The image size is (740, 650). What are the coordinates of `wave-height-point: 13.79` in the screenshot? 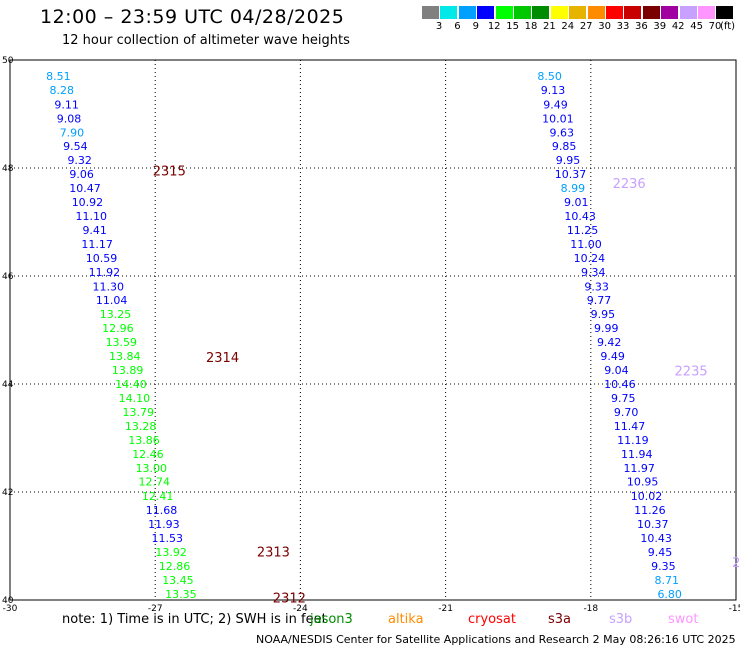 It's located at (139, 412).